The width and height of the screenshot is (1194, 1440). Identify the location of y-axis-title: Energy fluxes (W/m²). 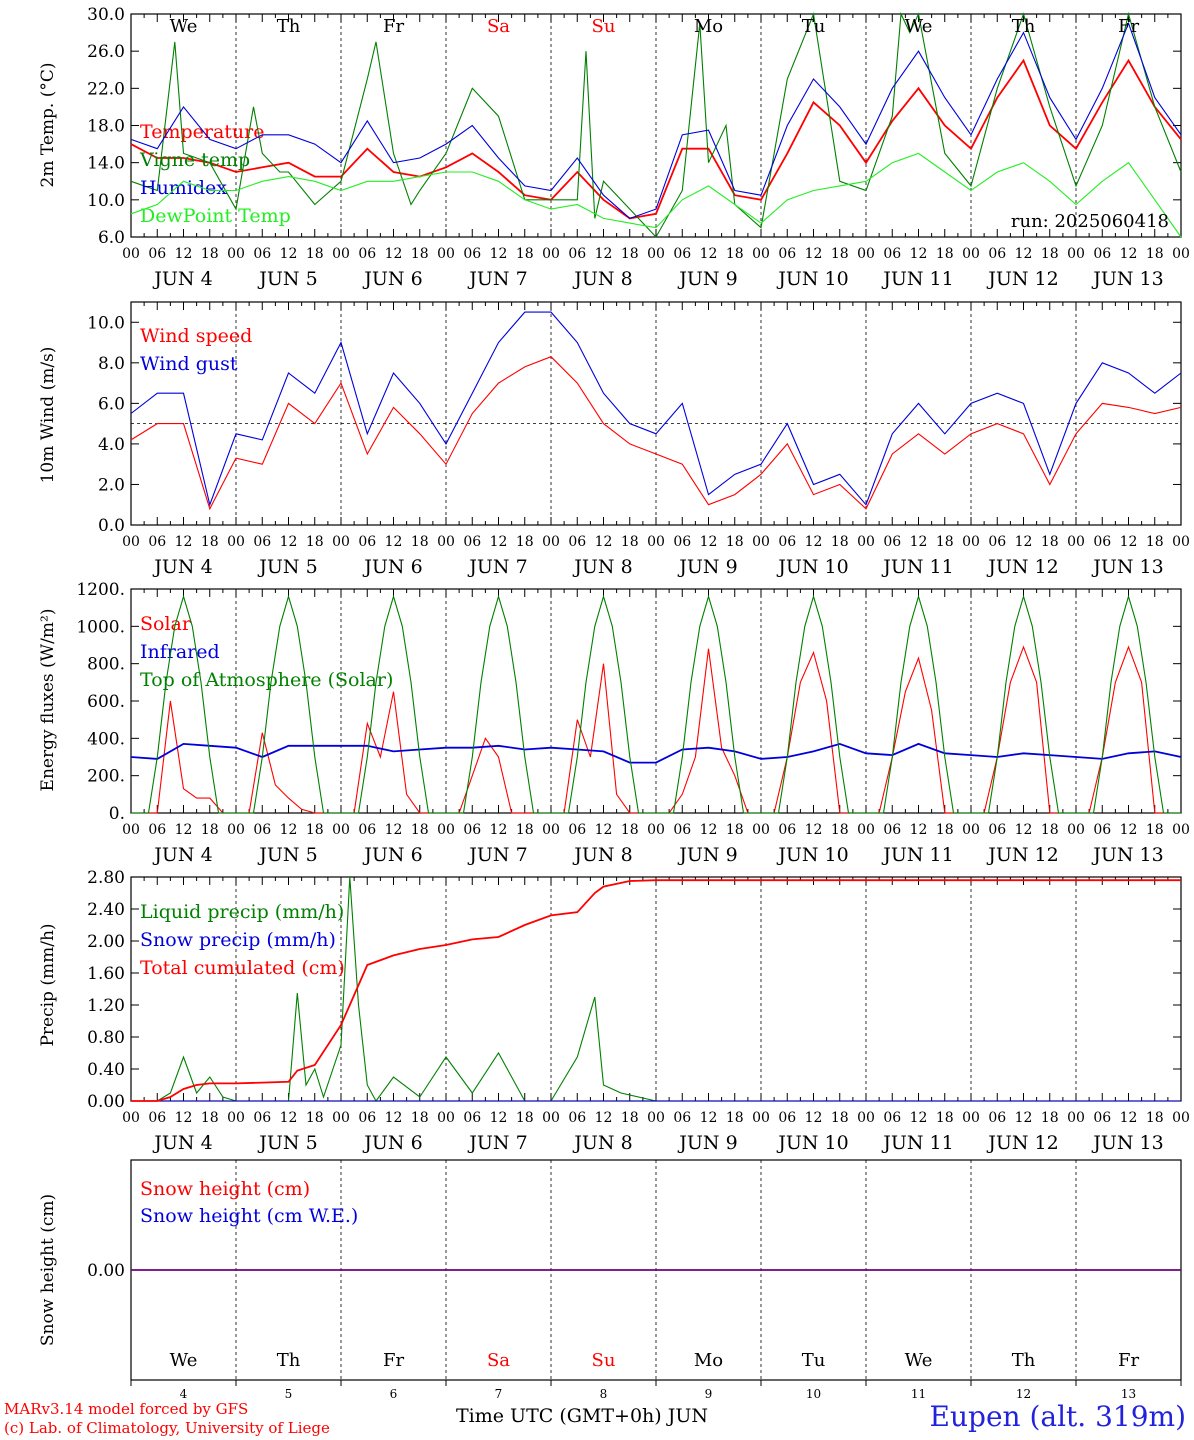
(48, 700).